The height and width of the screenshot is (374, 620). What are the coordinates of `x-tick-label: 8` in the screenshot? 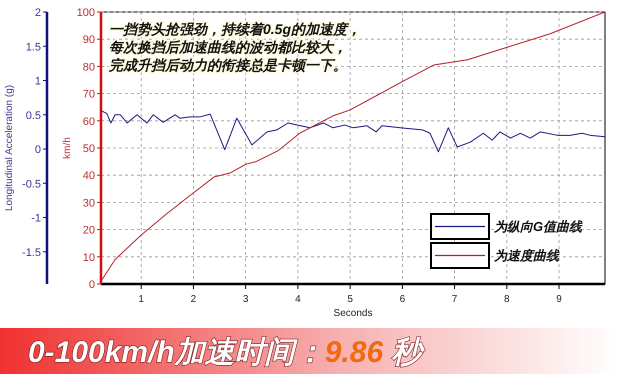 It's located at (507, 299).